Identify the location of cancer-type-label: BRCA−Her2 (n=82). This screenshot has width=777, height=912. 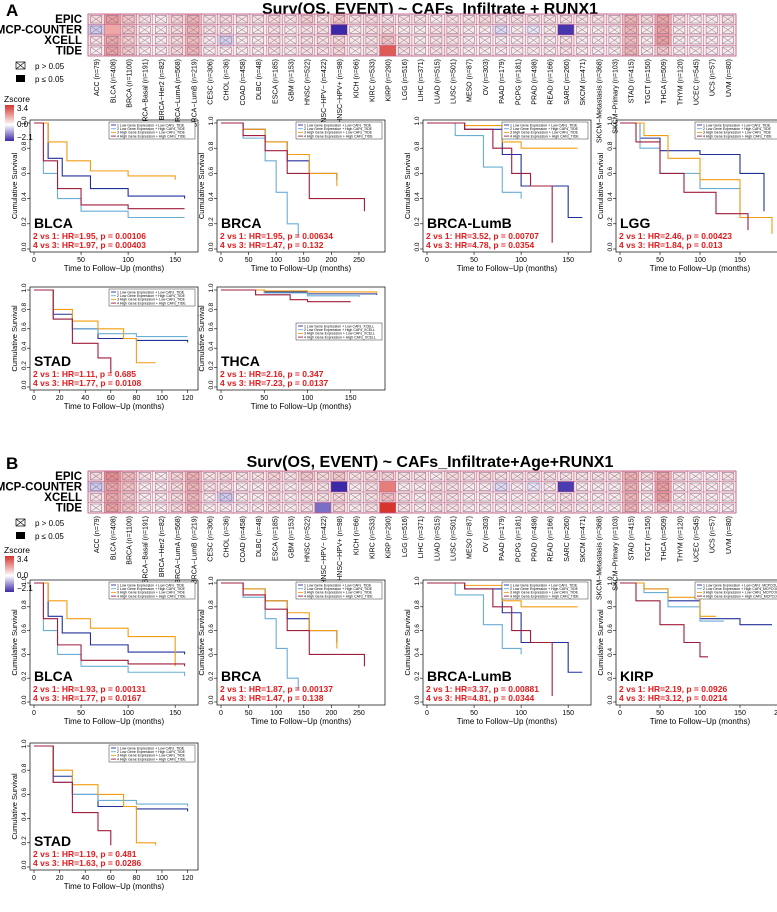
(162, 546).